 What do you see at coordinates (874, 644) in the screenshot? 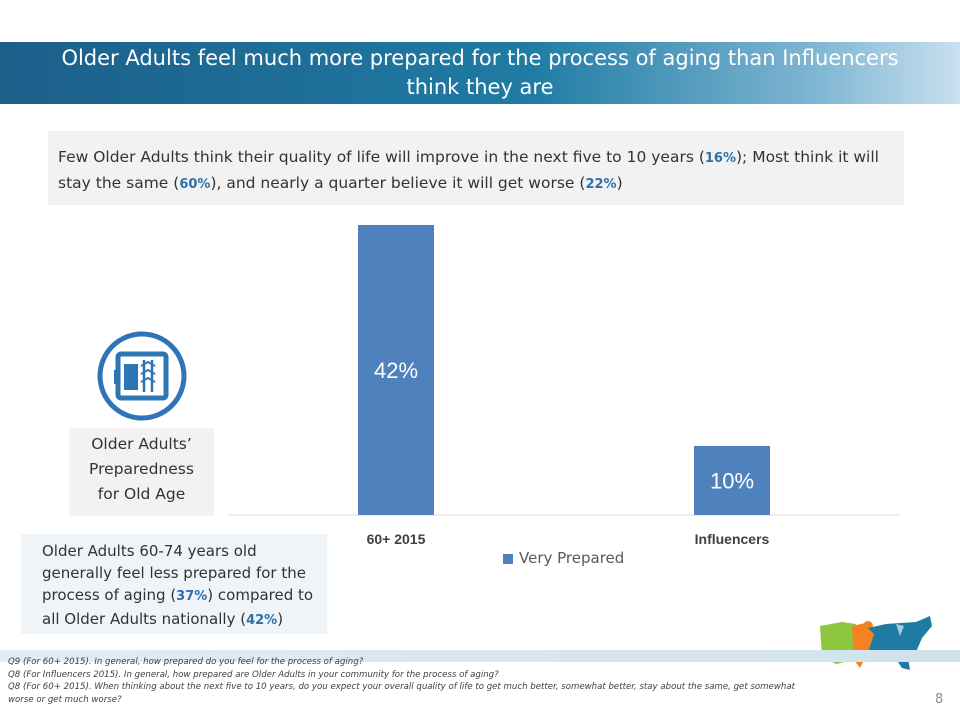
I see `us-map-logo-icon` at bounding box center [874, 644].